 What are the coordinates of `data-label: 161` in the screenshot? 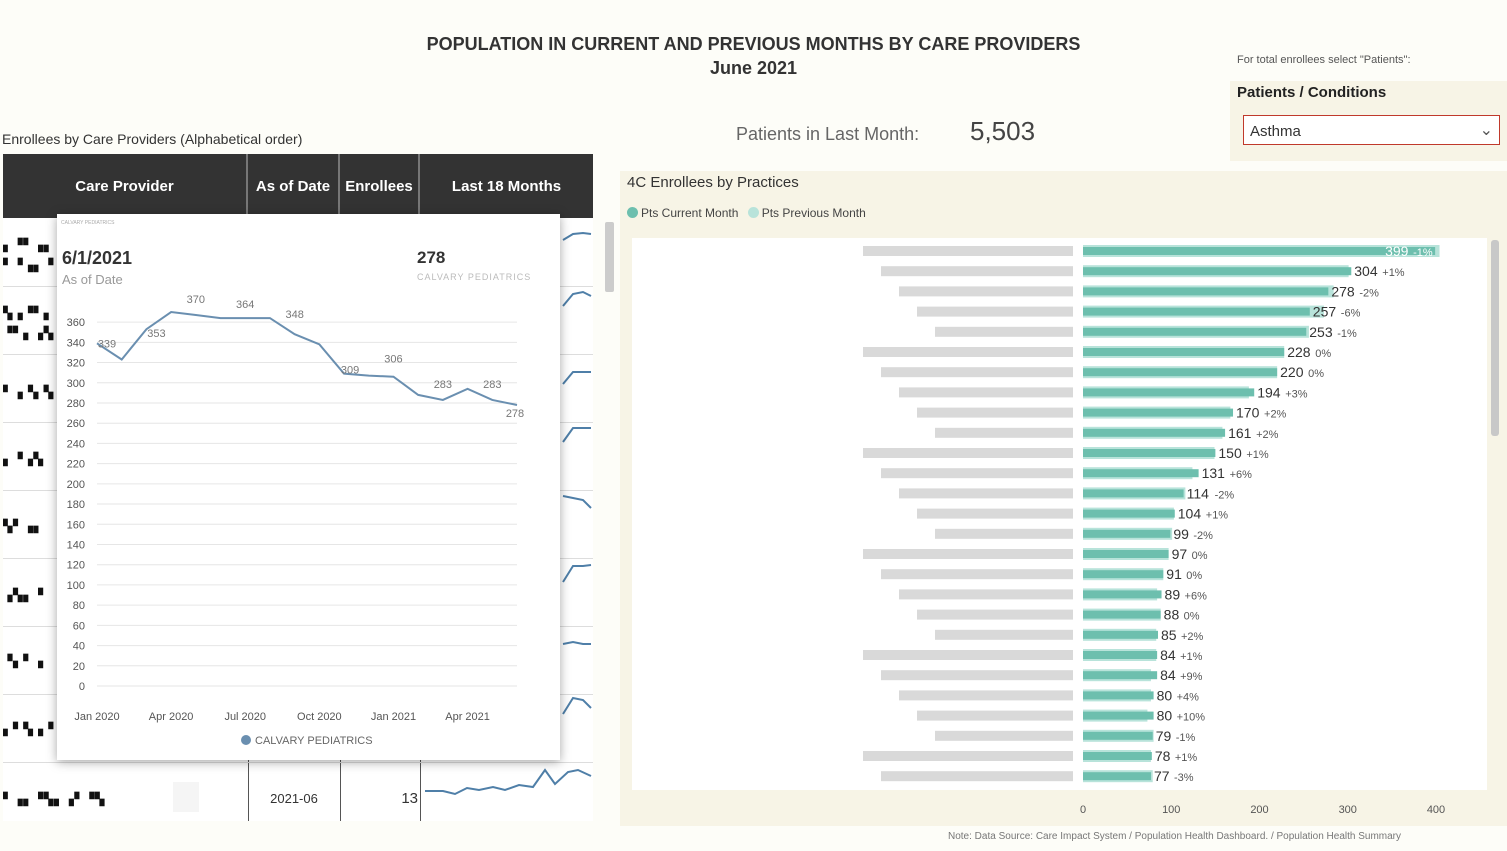 It's located at (1240, 433).